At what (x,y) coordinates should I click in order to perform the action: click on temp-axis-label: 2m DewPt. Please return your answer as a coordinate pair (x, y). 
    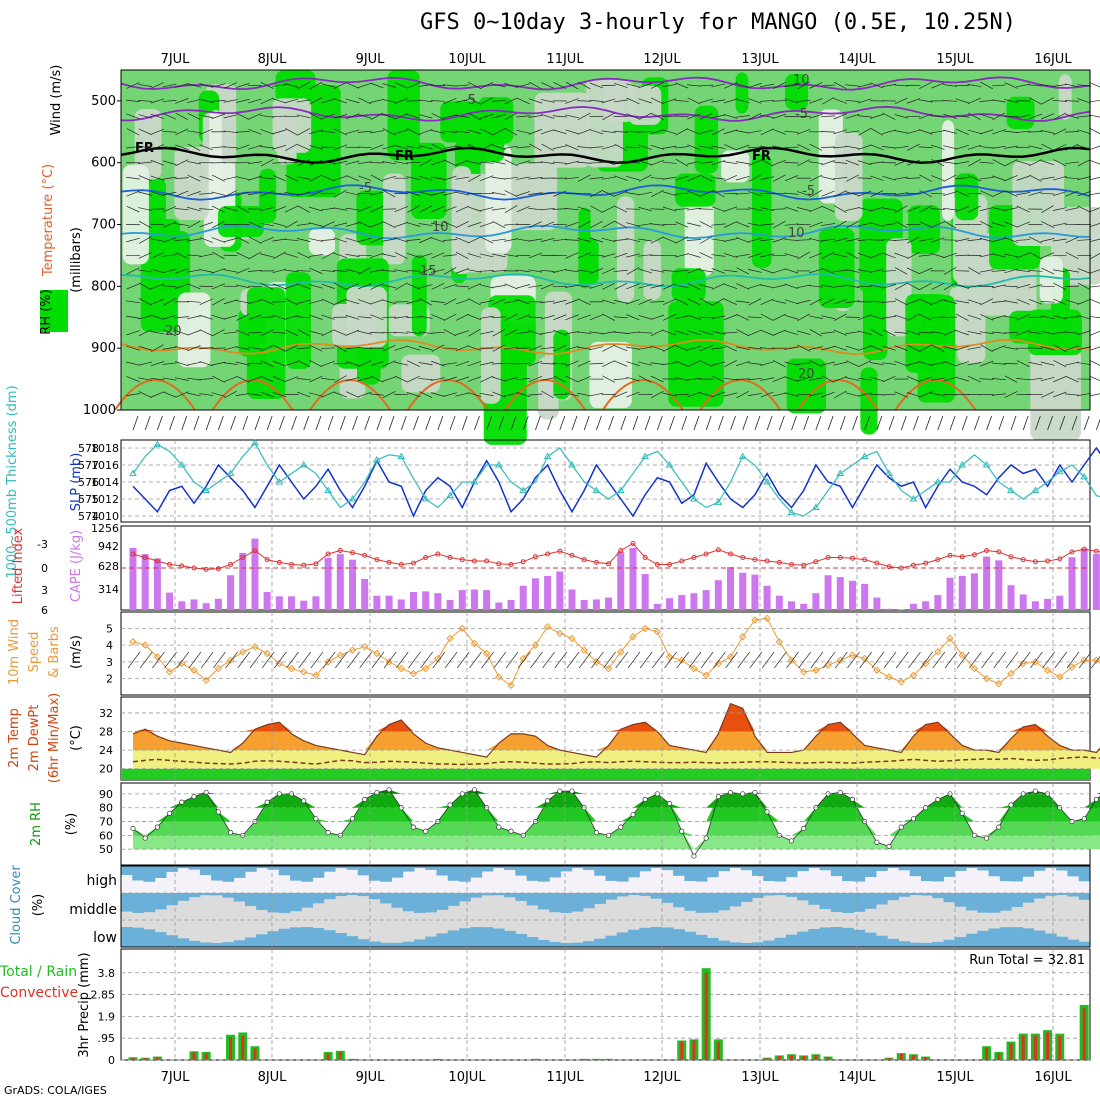
    Looking at the image, I should click on (34, 738).